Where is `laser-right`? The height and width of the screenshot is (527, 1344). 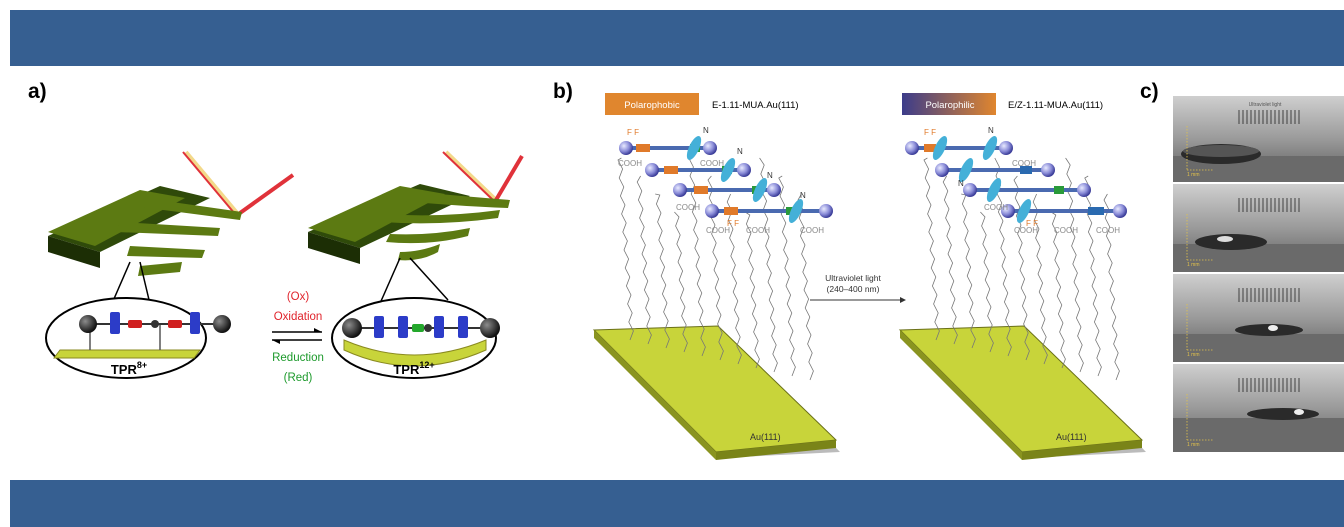 laser-right is located at coordinates (483, 176).